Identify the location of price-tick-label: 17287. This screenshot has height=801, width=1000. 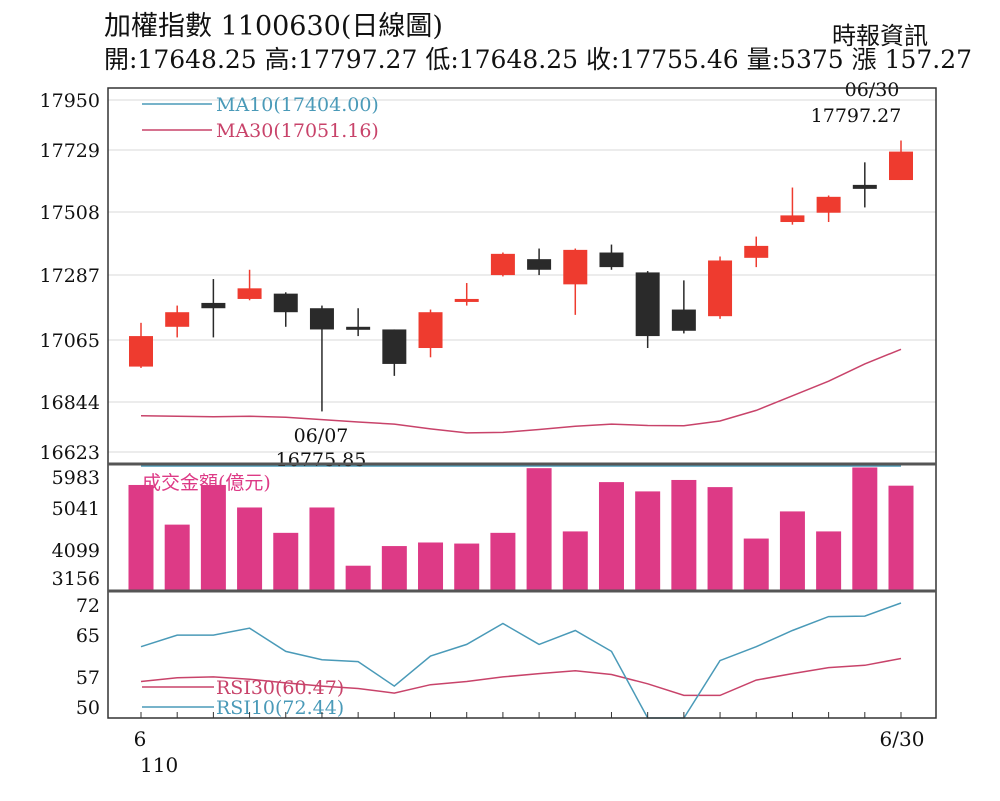
(70, 276).